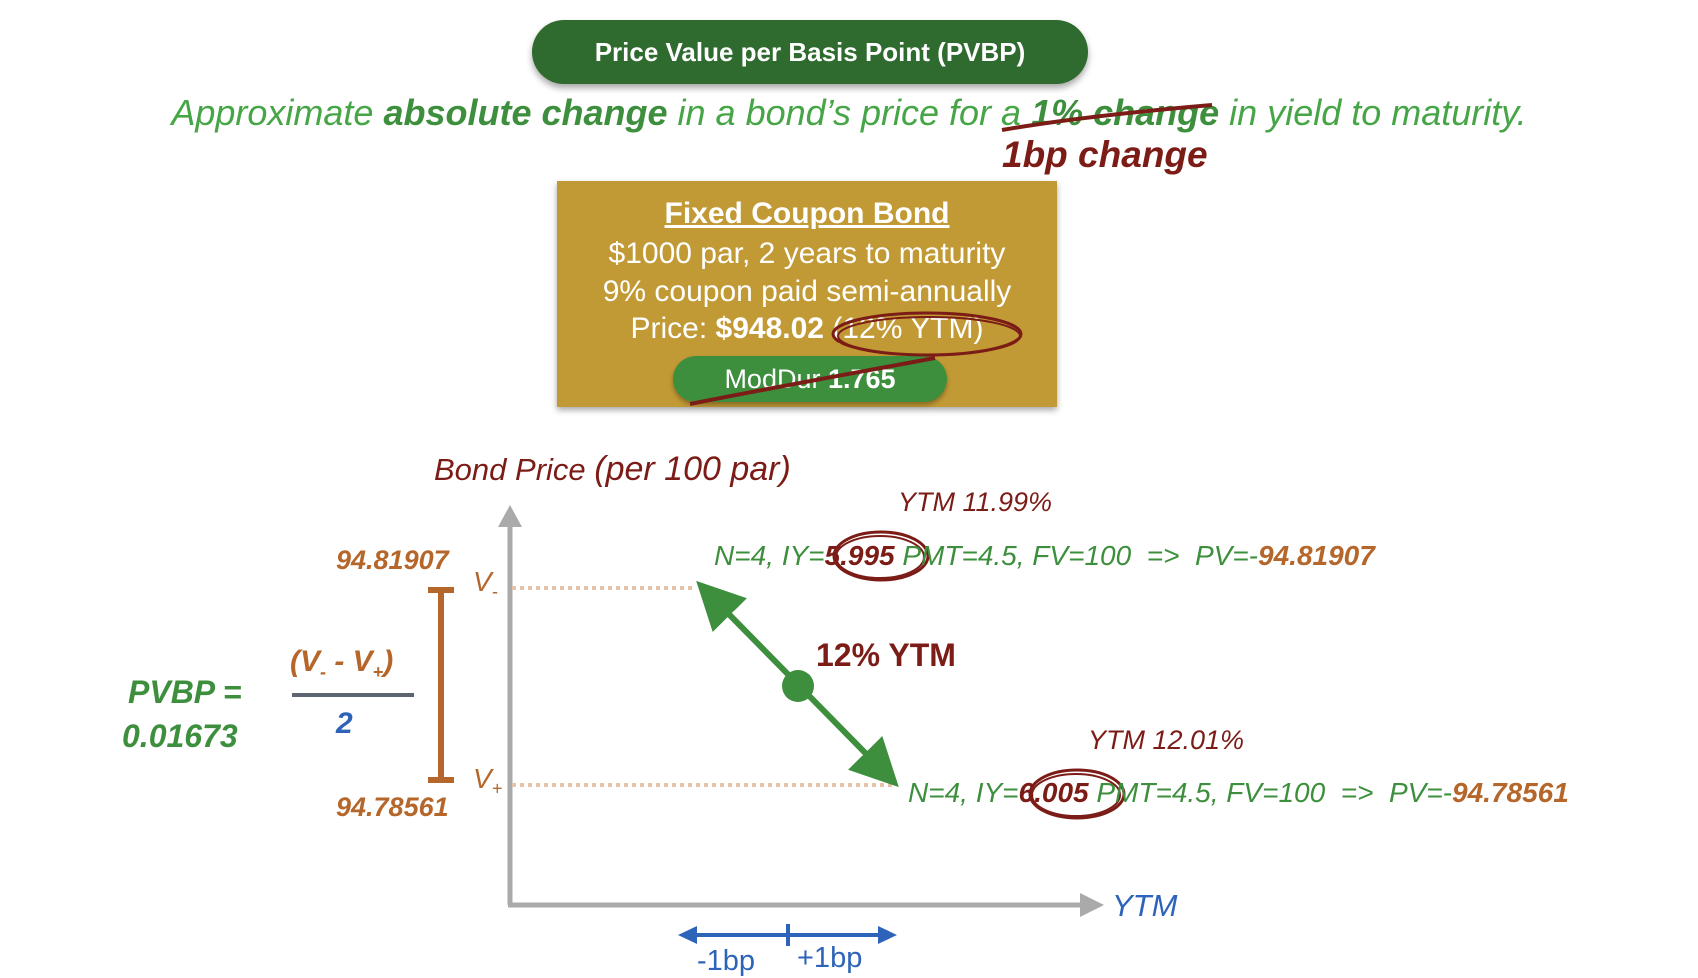  What do you see at coordinates (886, 655) in the screenshot?
I see `center-ytm-label: 12% YTM` at bounding box center [886, 655].